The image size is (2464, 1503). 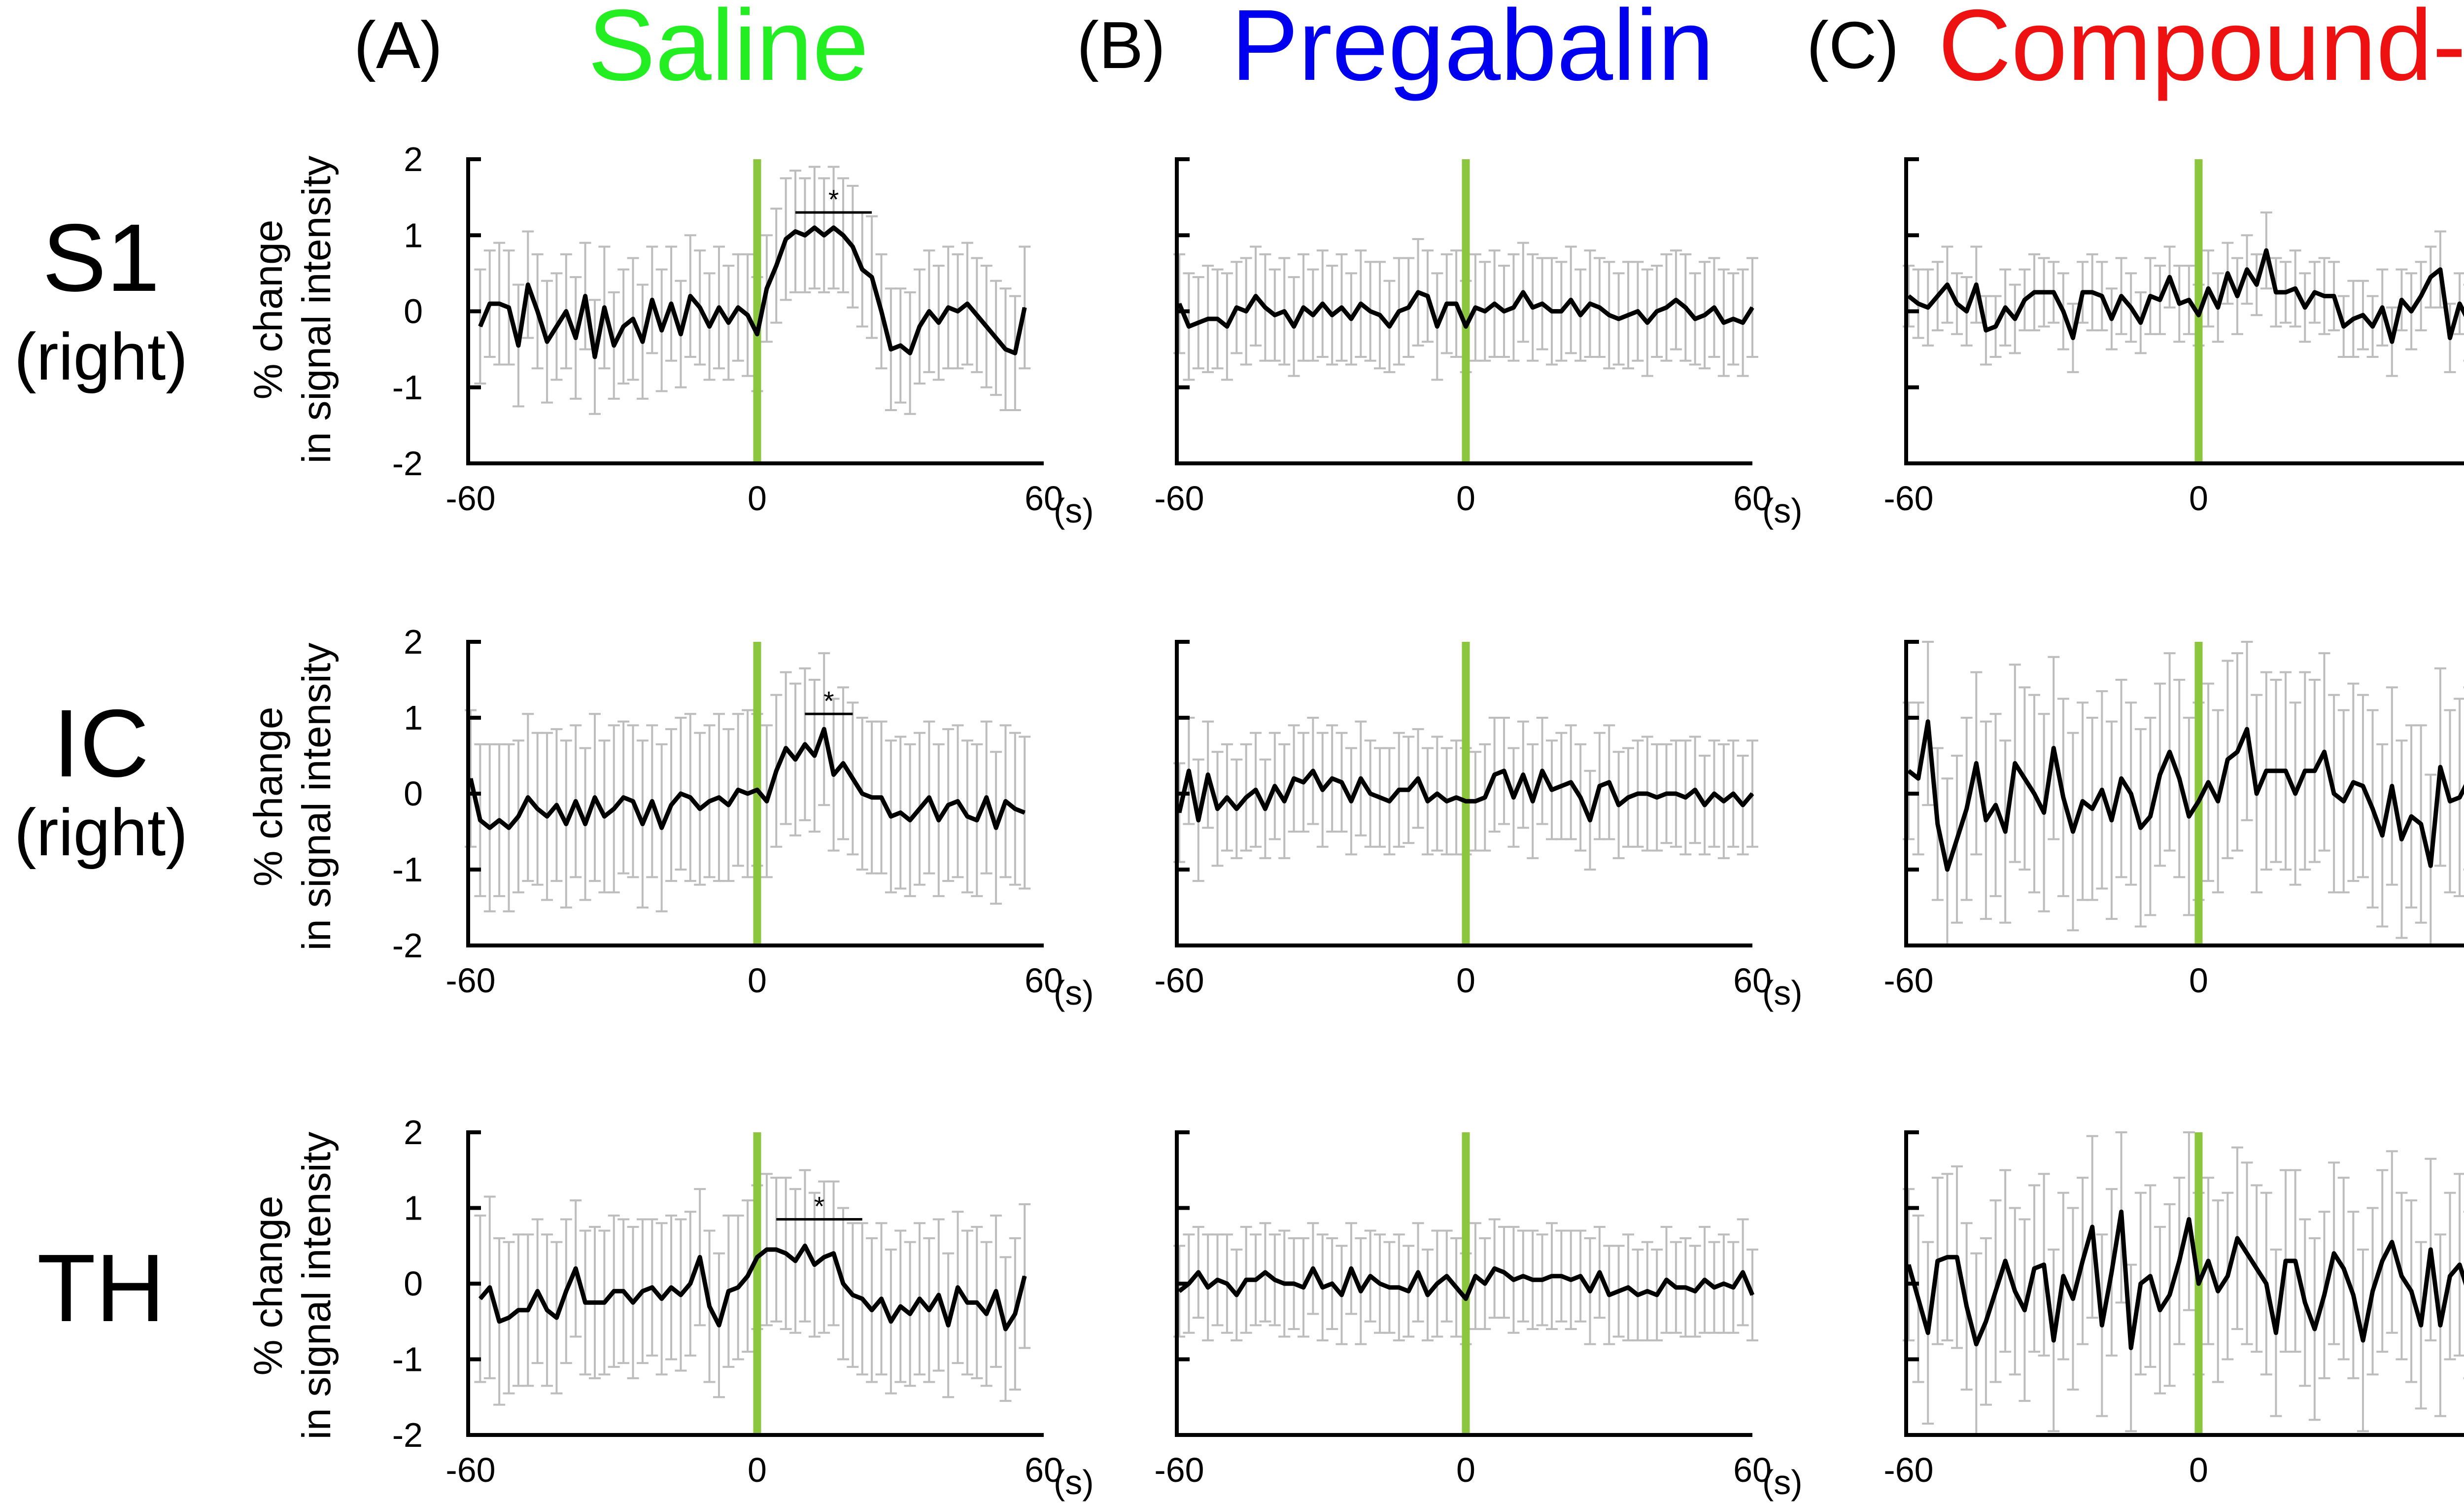 I want to click on row-label-ic: IC, so click(x=101, y=743).